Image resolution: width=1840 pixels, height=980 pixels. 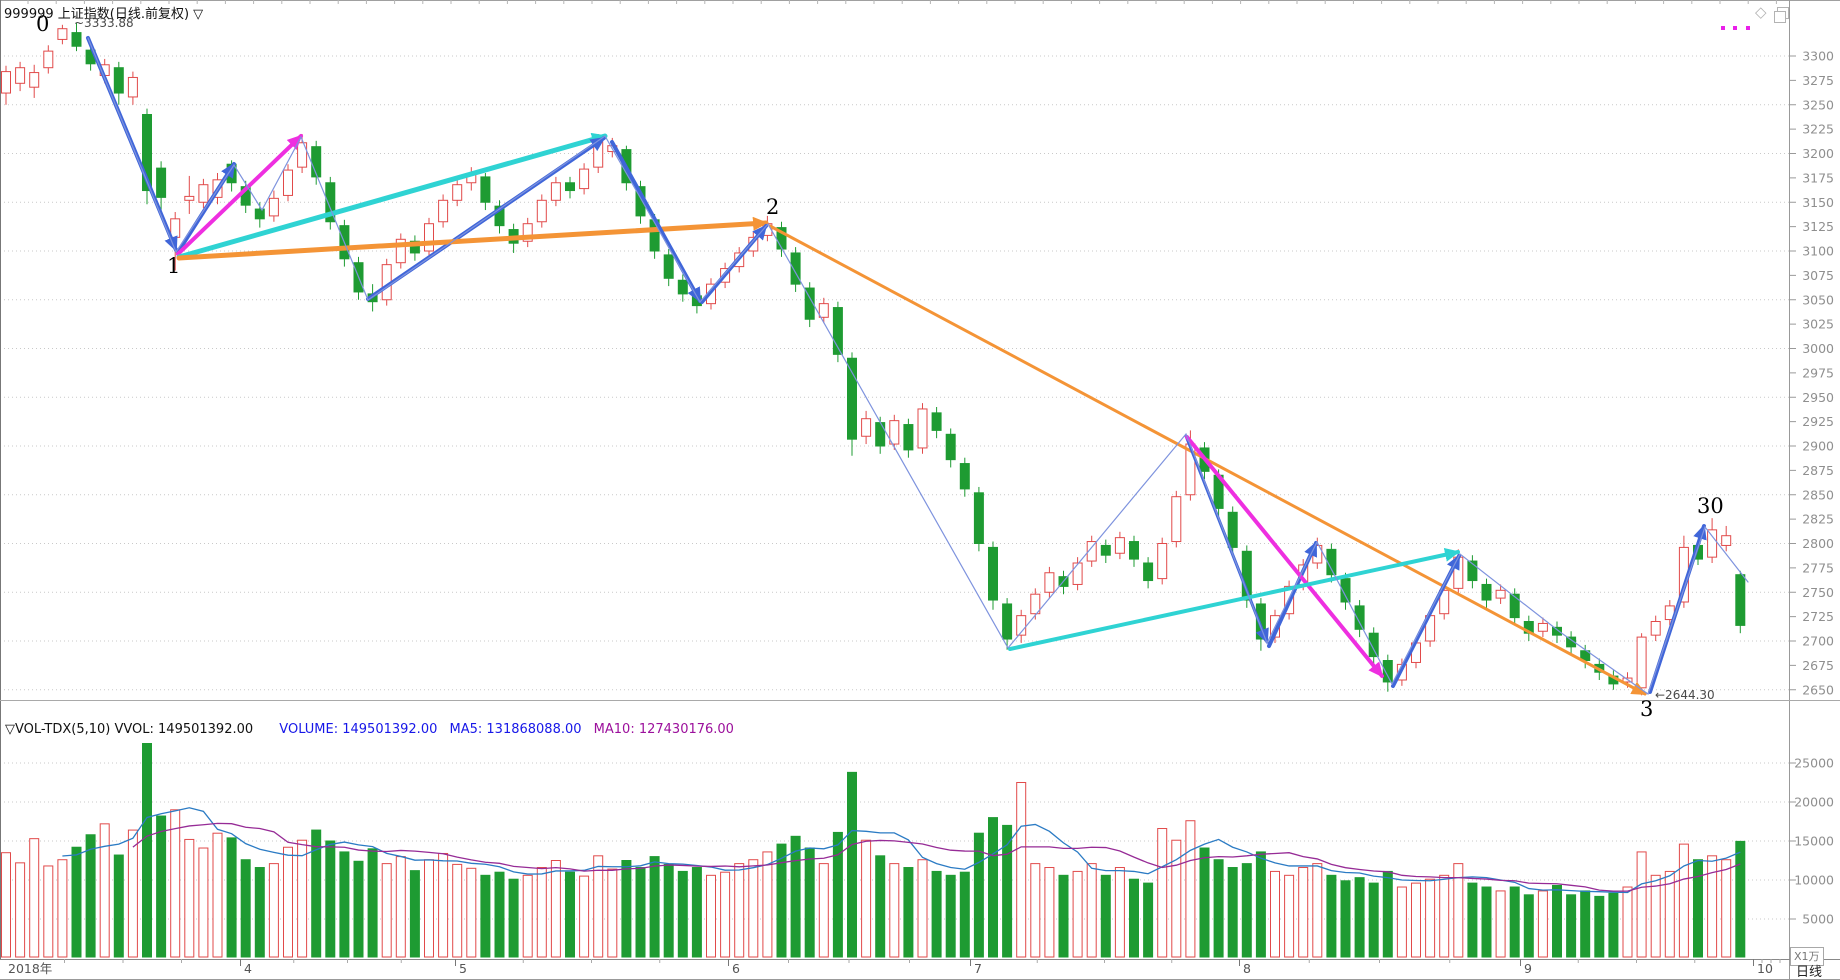 What do you see at coordinates (1765, 968) in the screenshot?
I see `svg-text: 10` at bounding box center [1765, 968].